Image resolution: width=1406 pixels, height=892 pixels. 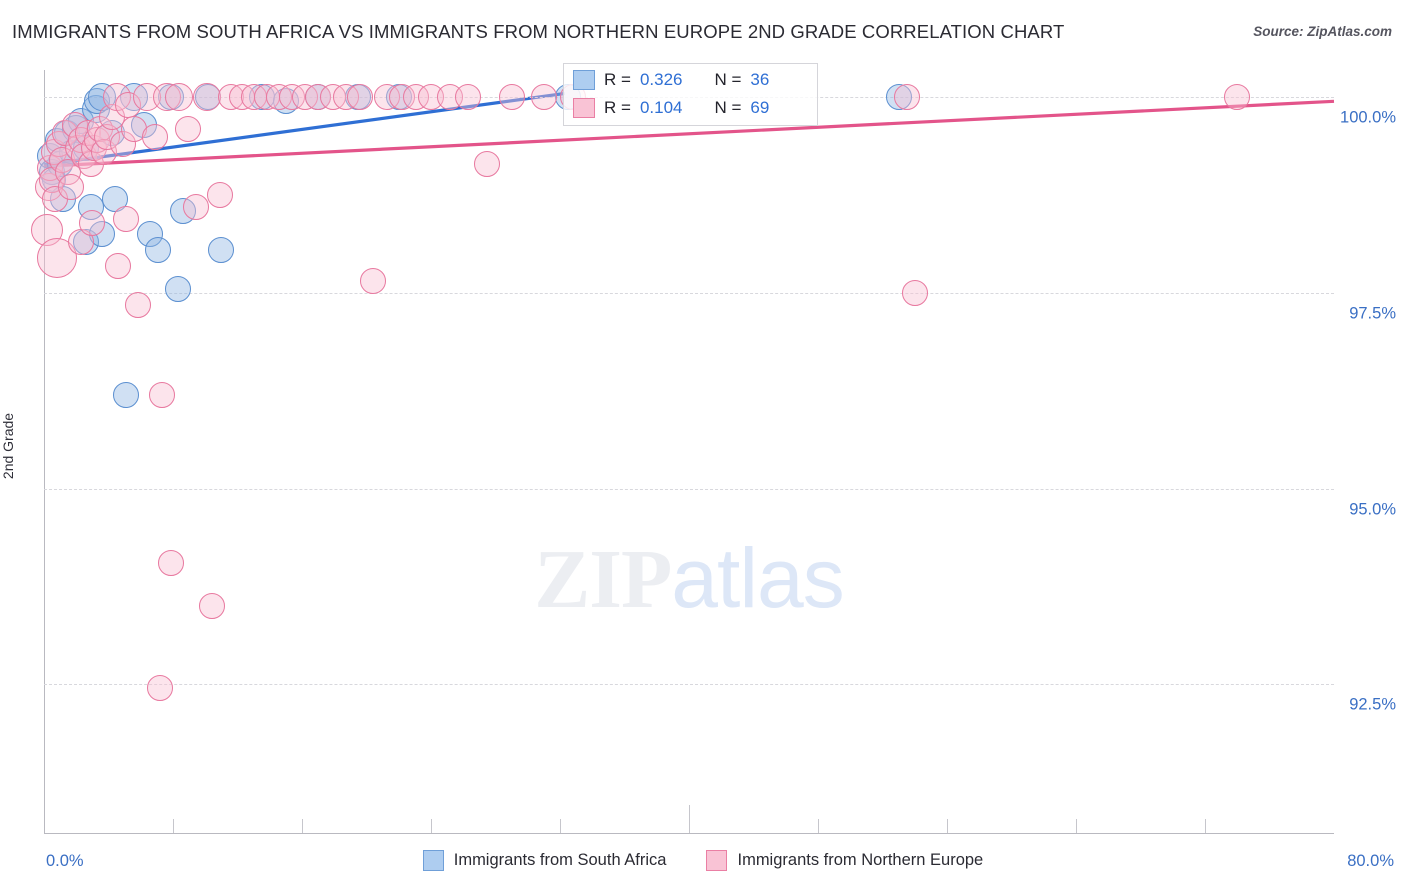 What do you see at coordinates (560, 860) in the screenshot?
I see `legend-label-south-africa: Immigrants from South Africa` at bounding box center [560, 860].